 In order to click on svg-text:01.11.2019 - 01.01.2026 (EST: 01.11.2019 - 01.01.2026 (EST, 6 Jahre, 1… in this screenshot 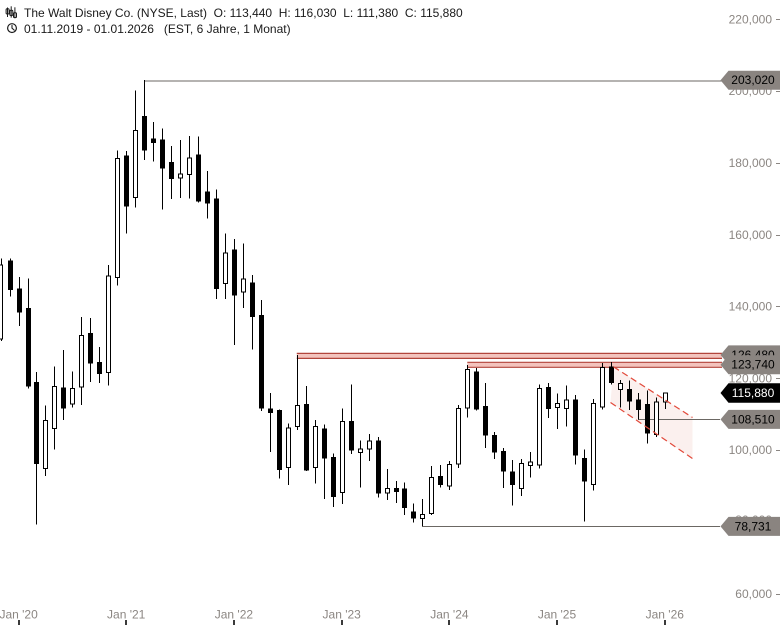, I will do `click(157, 29)`.